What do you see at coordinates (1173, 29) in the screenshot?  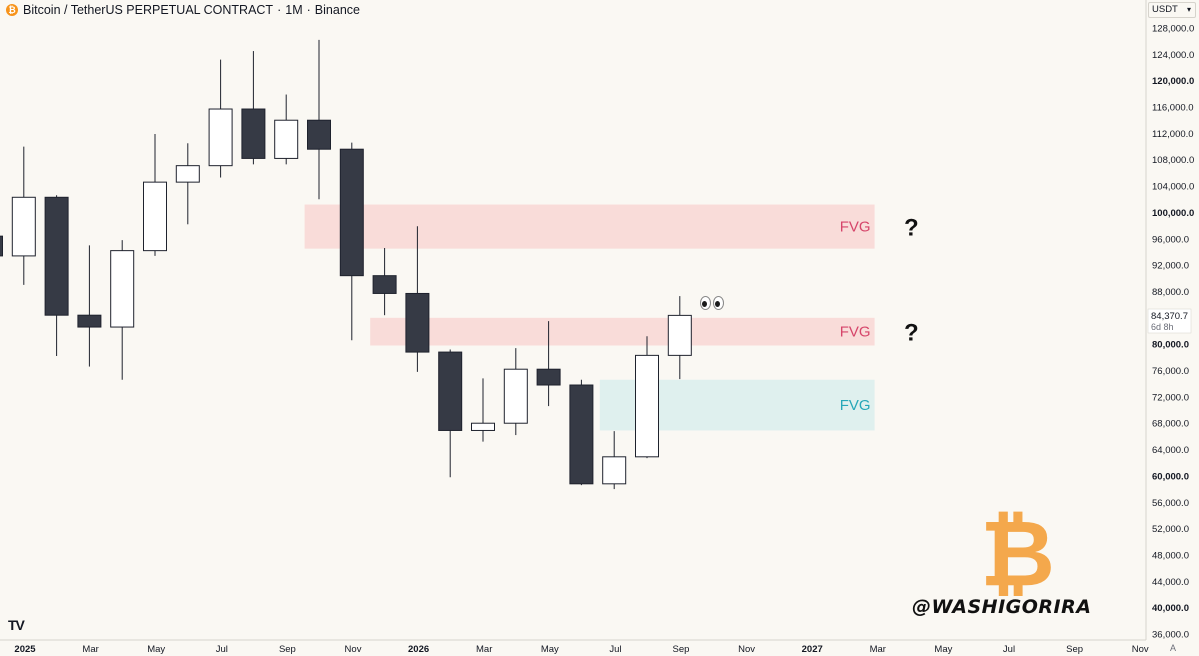 I see `price-tick-label: 128,000.0` at bounding box center [1173, 29].